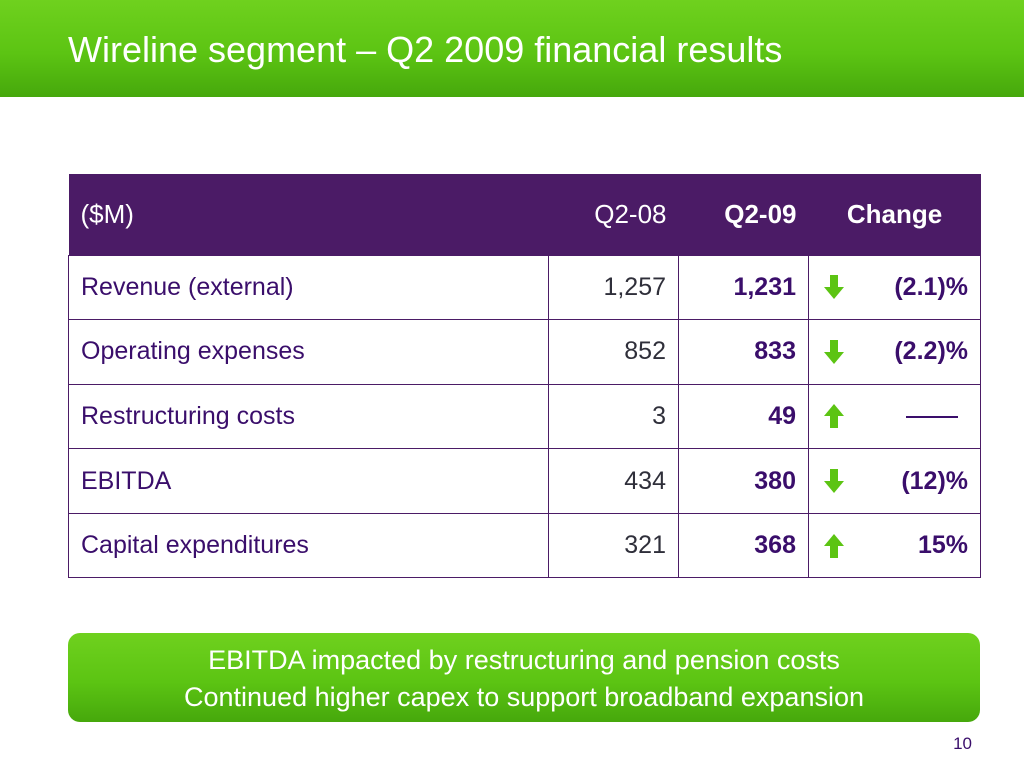  I want to click on table-row: EBITDA 434 380 (12)%, so click(524, 481).